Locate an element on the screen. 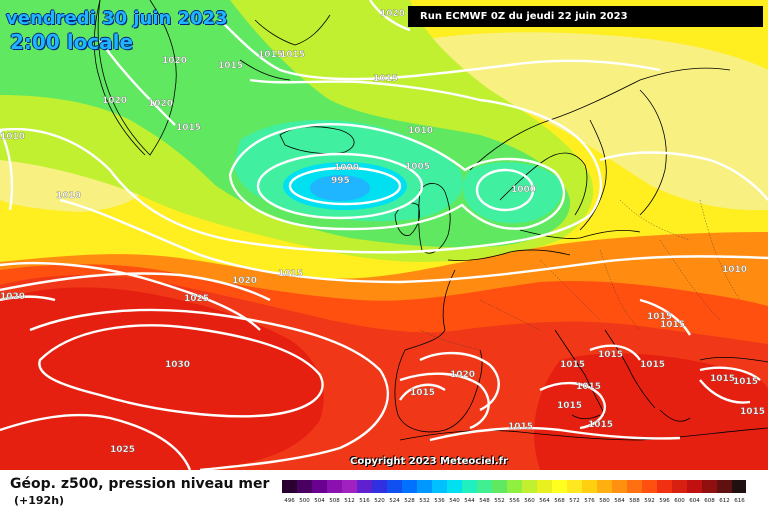 The height and width of the screenshot is (512, 768). scale-tick-label: 596 is located at coordinates (664, 501).